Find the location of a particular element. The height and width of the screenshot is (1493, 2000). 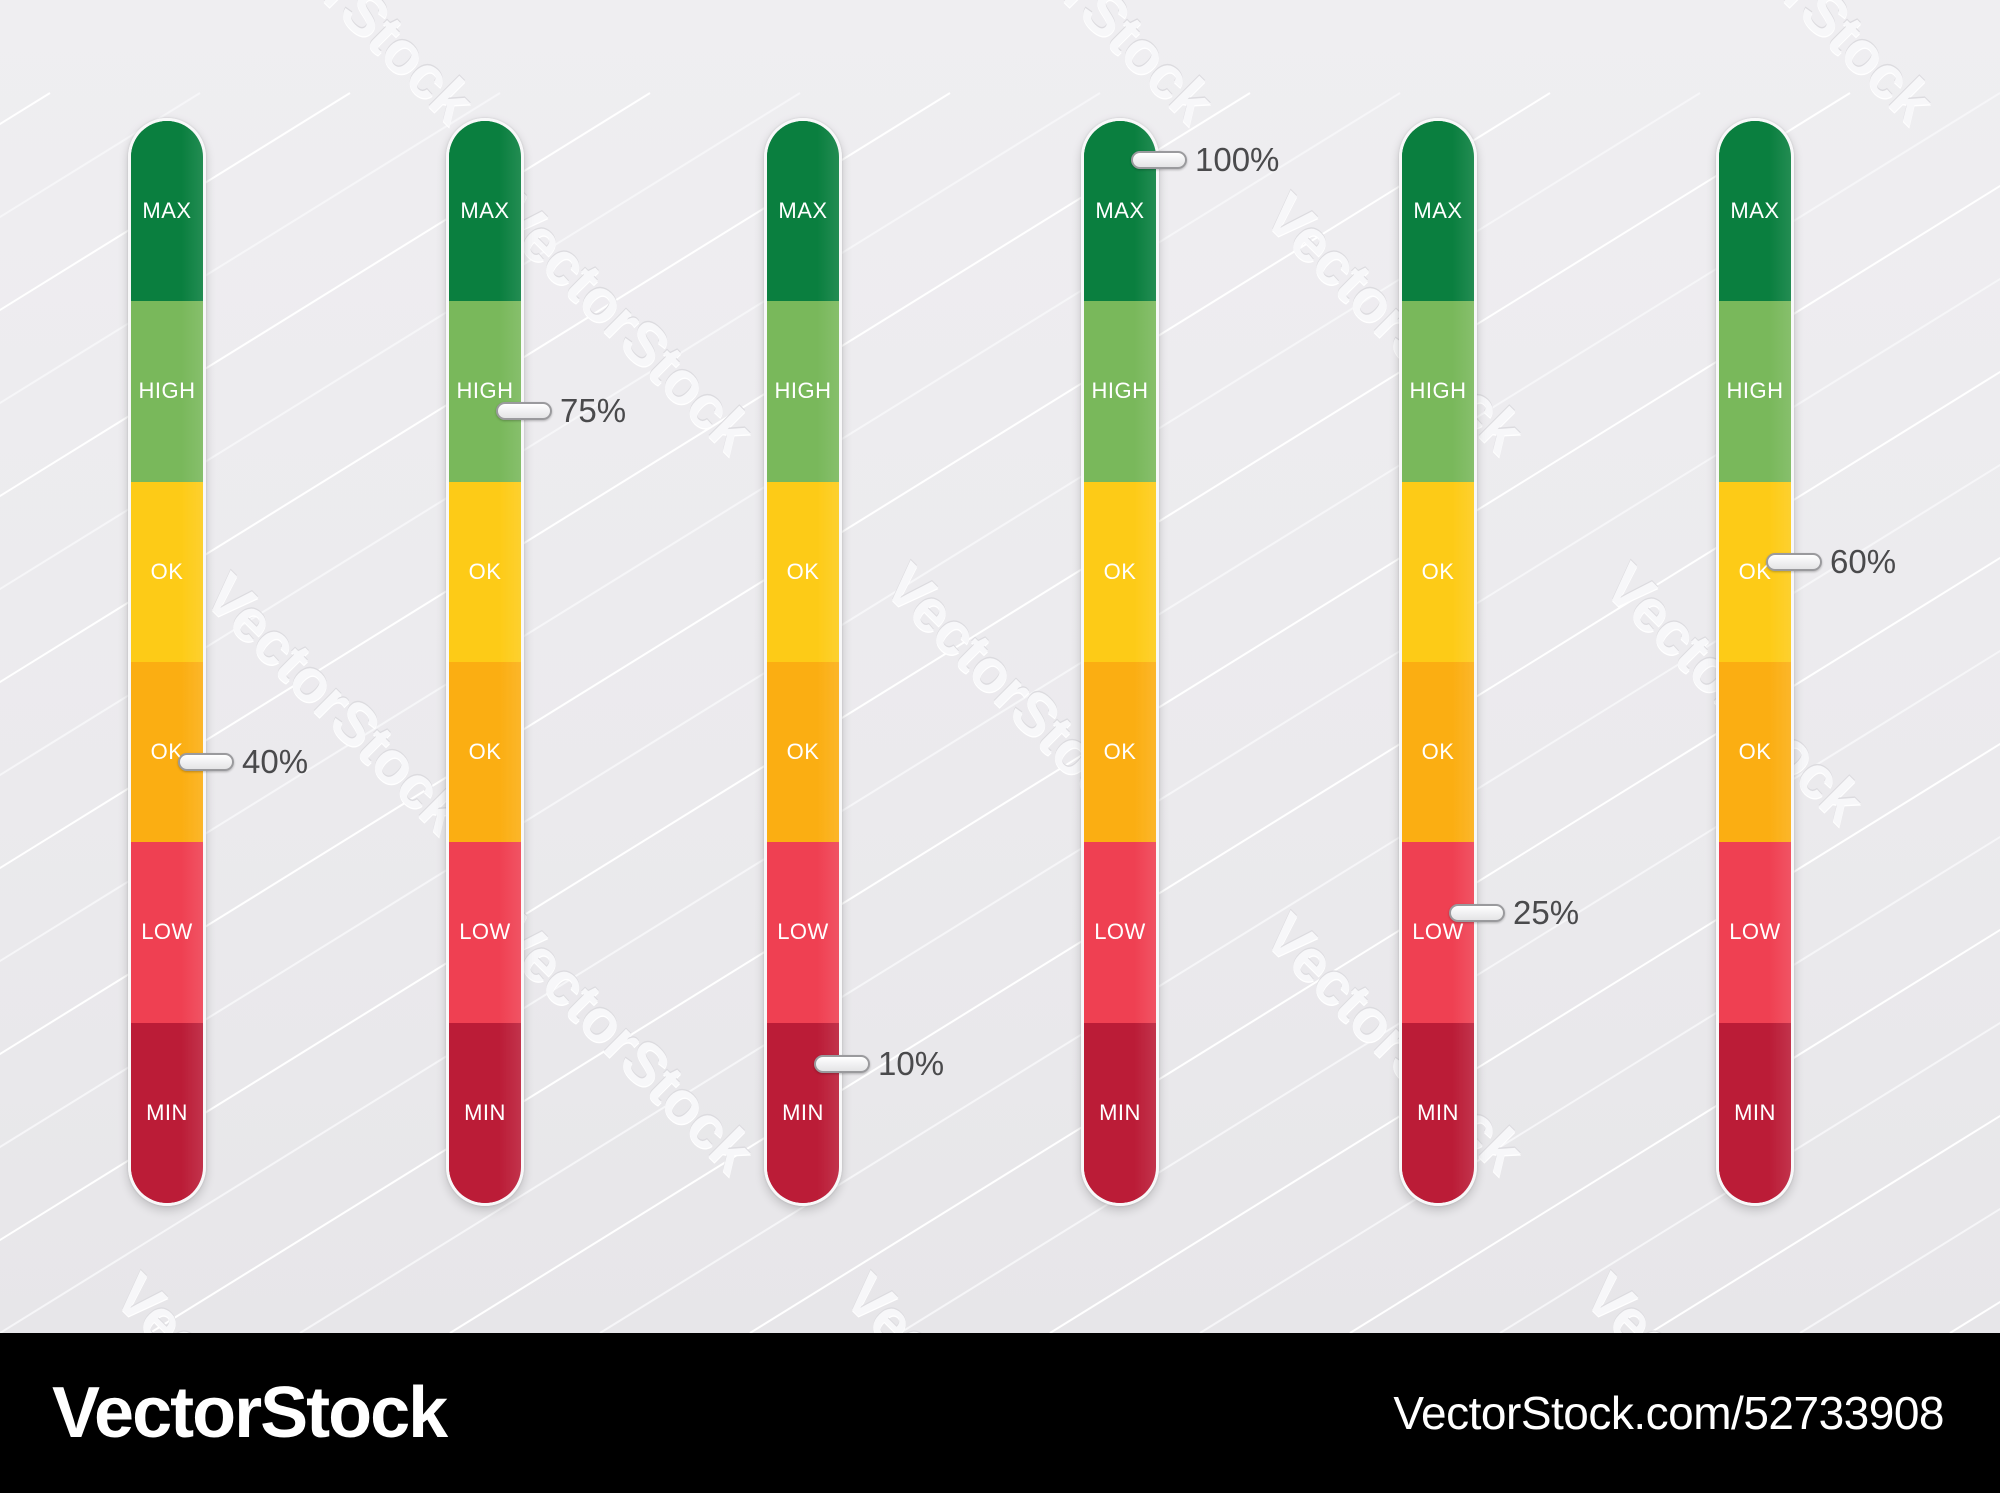

level-indicator: 75% is located at coordinates (561, 410).